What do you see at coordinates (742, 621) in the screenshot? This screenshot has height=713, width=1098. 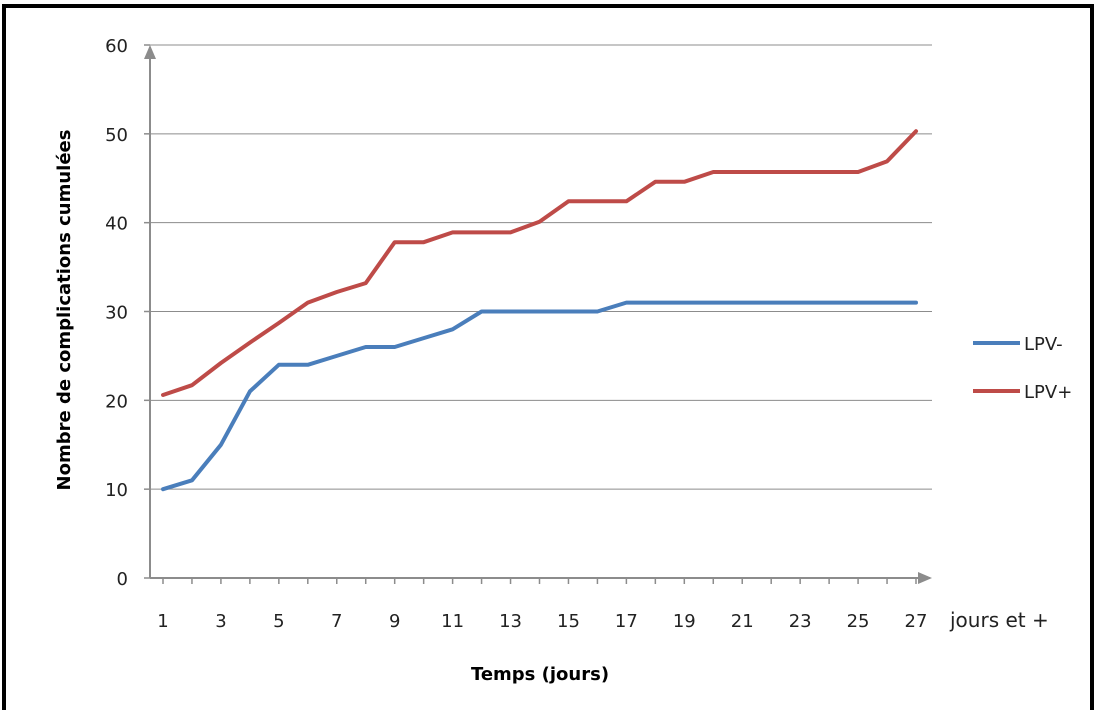 I see `x-tick-label: 21` at bounding box center [742, 621].